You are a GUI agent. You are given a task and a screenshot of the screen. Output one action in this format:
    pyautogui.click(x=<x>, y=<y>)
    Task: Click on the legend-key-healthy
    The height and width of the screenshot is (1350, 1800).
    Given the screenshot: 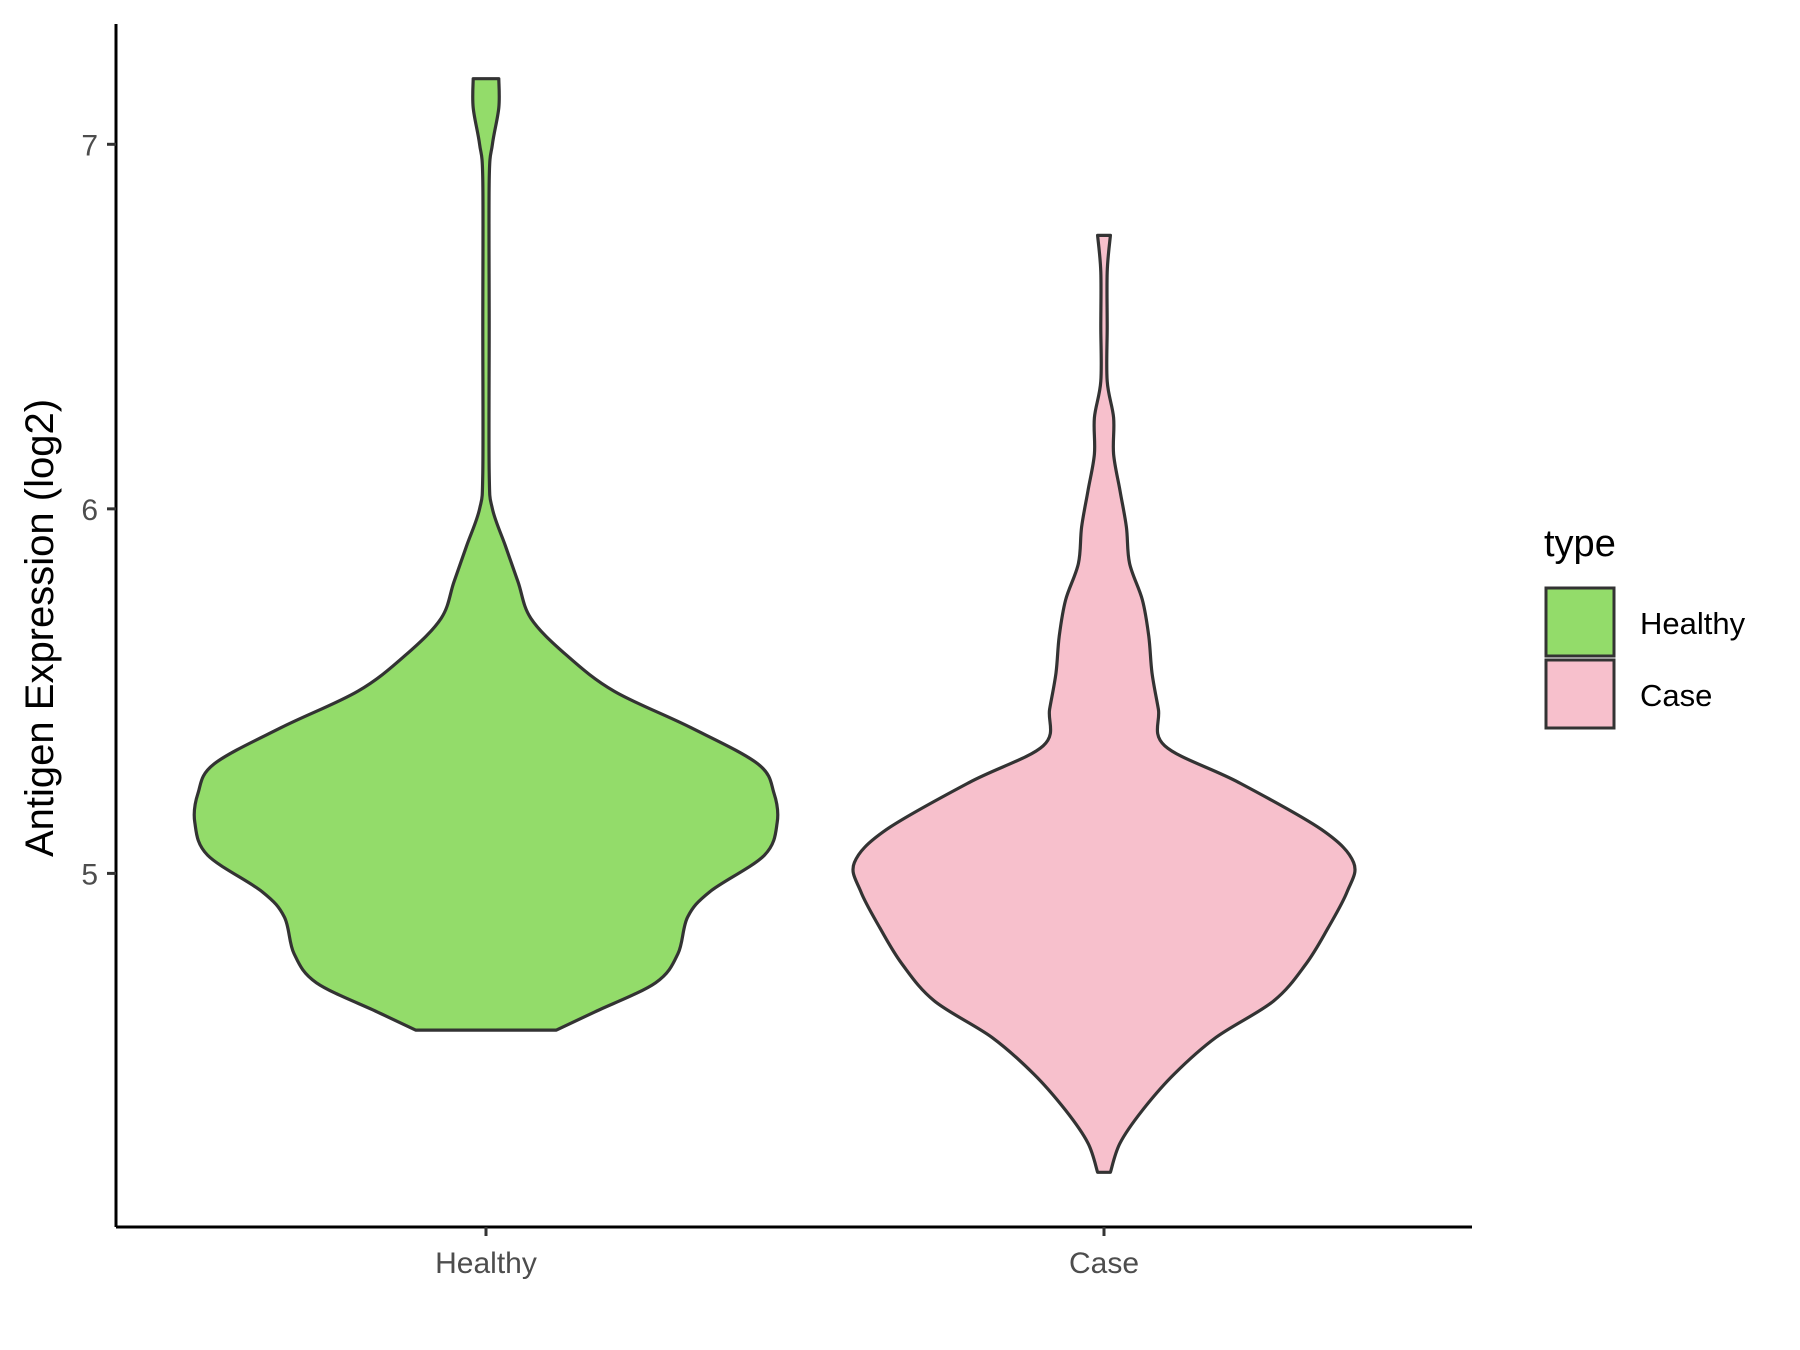 What is the action you would take?
    pyautogui.click(x=1580, y=622)
    